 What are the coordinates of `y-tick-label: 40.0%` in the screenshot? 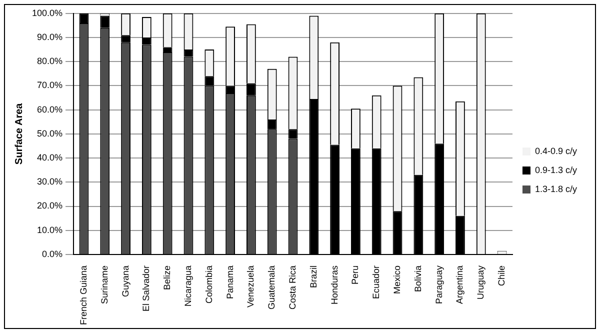 It's located at (49, 157).